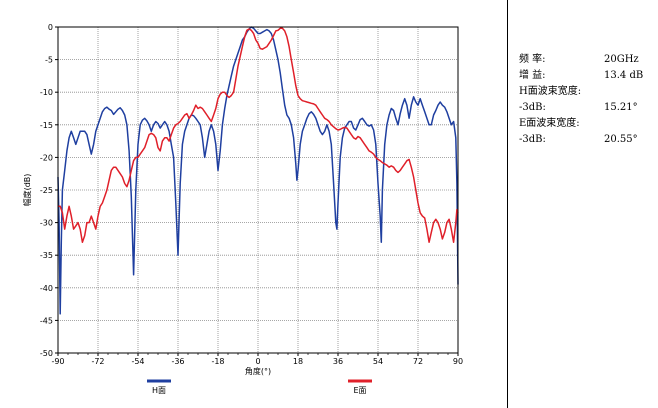 The height and width of the screenshot is (408, 658). What do you see at coordinates (621, 59) in the screenshot?
I see `info-value: 20GHz` at bounding box center [621, 59].